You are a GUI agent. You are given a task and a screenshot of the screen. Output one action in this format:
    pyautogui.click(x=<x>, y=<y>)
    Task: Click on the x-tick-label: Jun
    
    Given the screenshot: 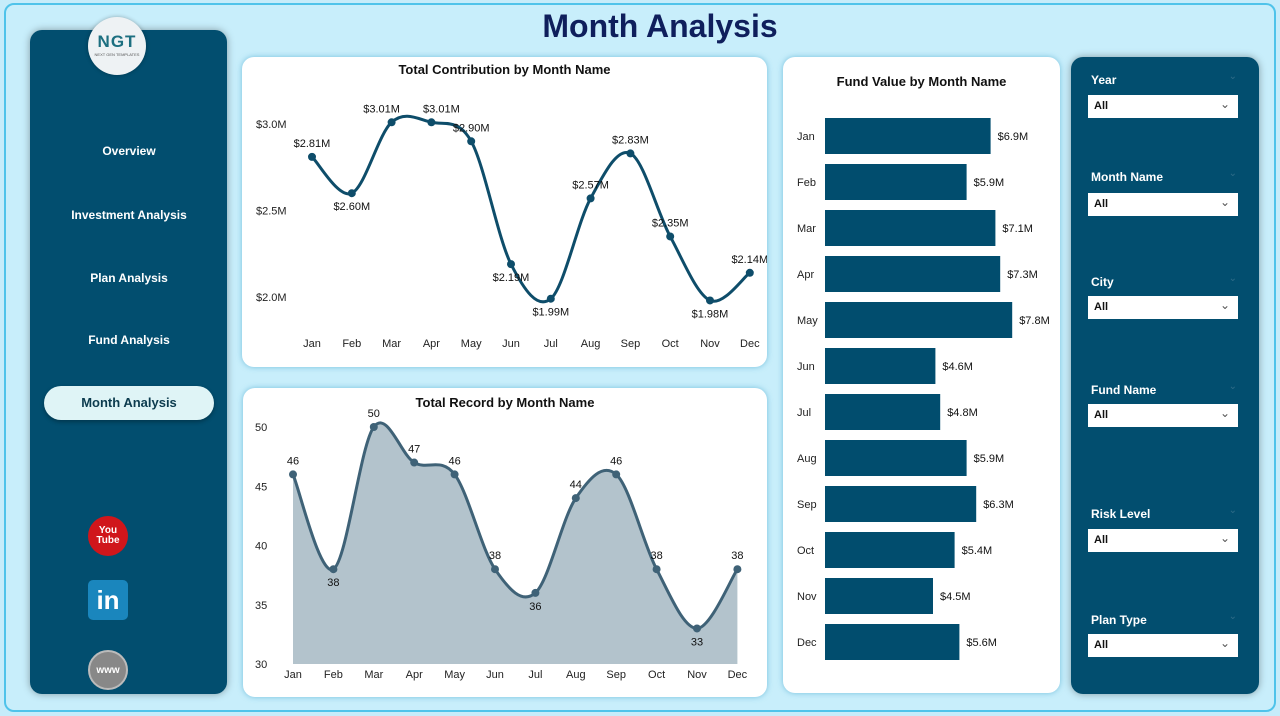 What is the action you would take?
    pyautogui.click(x=495, y=675)
    